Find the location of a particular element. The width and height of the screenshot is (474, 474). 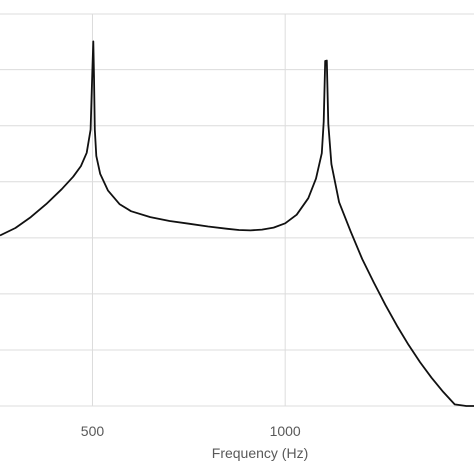

x-tick-label-500: 500 is located at coordinates (93, 431).